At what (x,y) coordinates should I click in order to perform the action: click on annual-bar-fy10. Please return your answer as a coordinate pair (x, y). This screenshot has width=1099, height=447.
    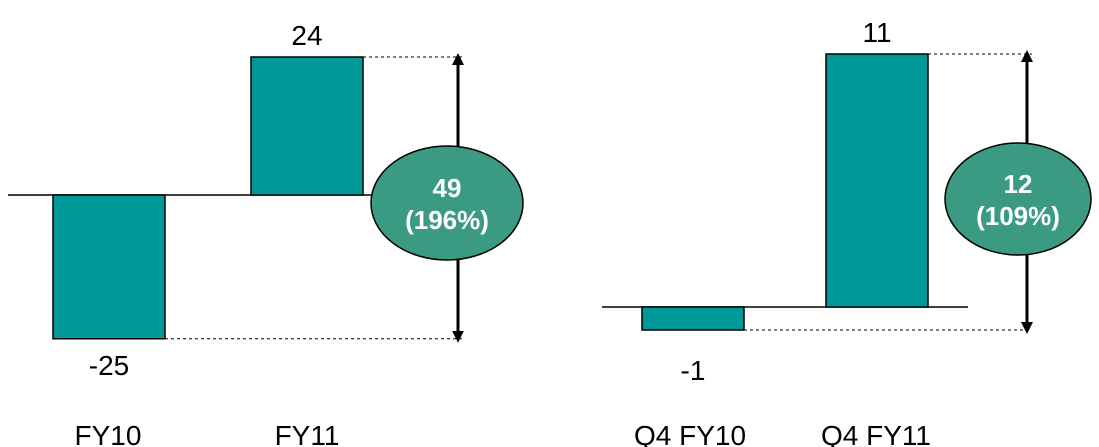
    Looking at the image, I should click on (109, 267).